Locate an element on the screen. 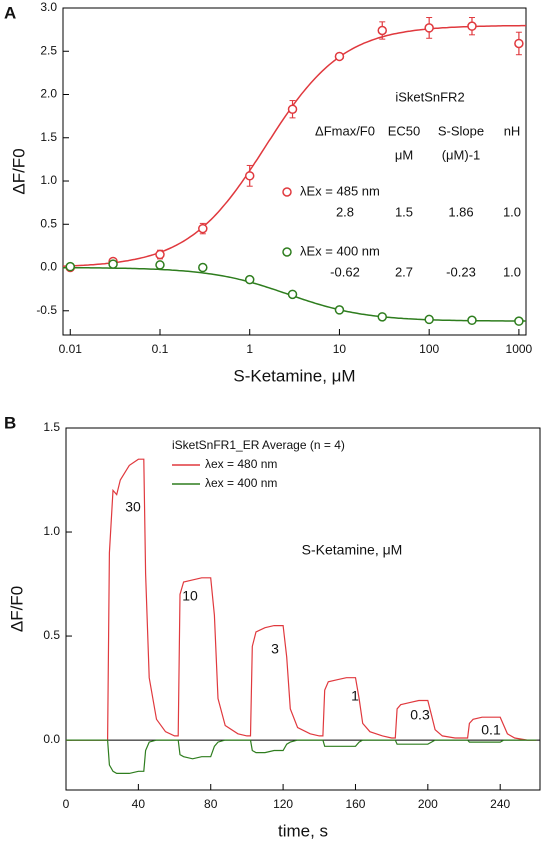 The width and height of the screenshot is (546, 850). legend-label: λEx = 485 nm is located at coordinates (340, 190).